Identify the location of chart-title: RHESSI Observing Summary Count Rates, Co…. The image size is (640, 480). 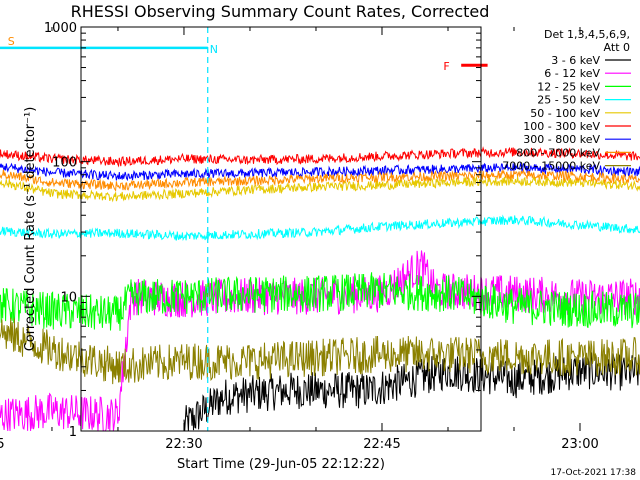
(280, 11).